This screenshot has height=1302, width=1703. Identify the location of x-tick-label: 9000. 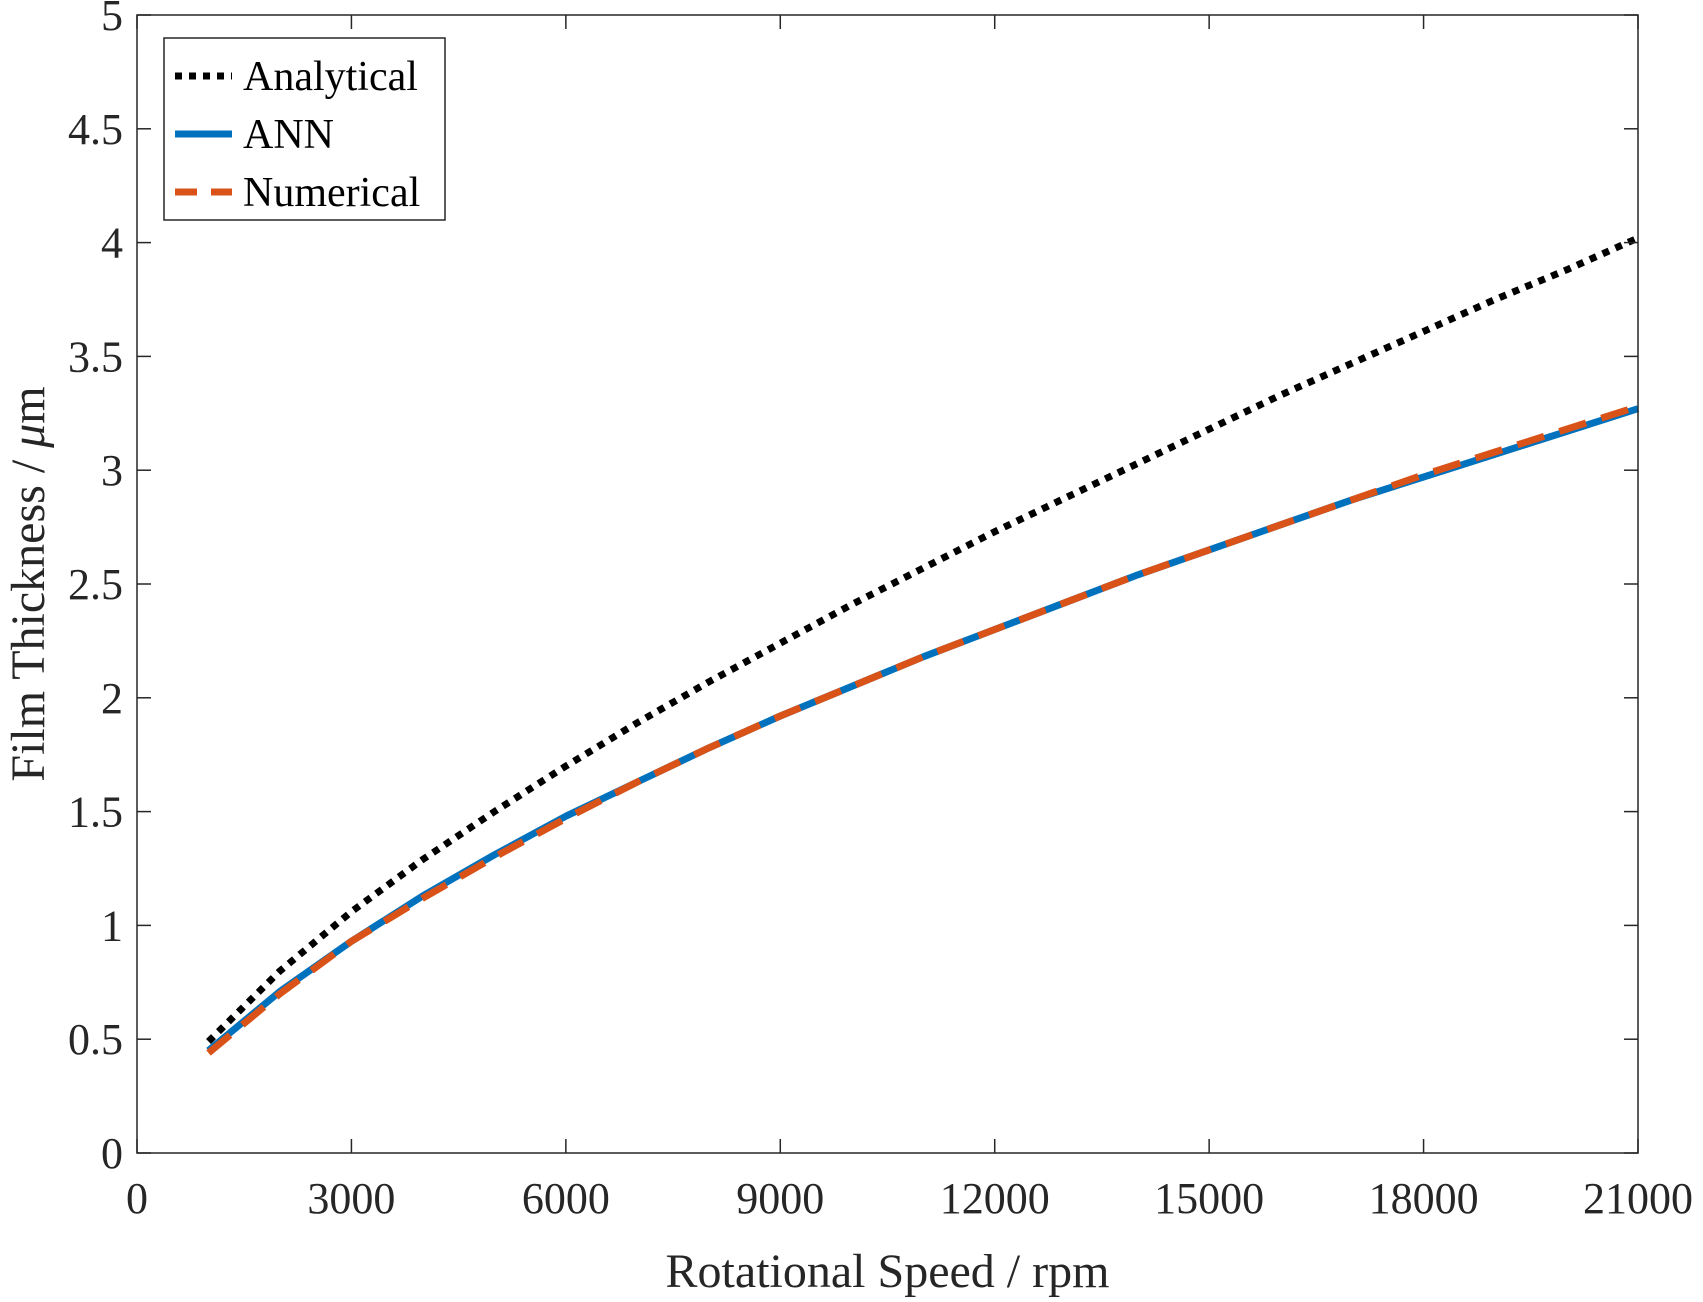
(780, 1198).